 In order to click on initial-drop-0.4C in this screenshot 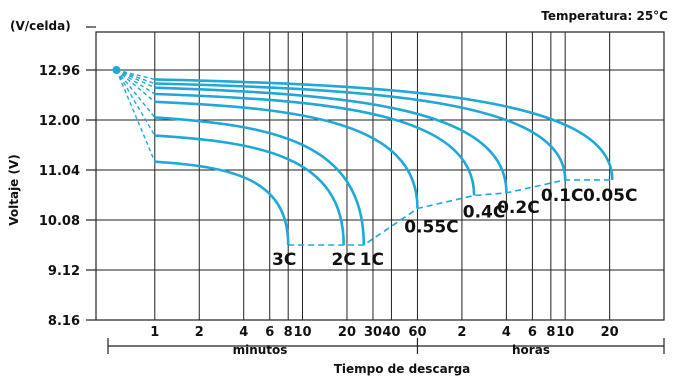, I will do `click(136, 82)`.